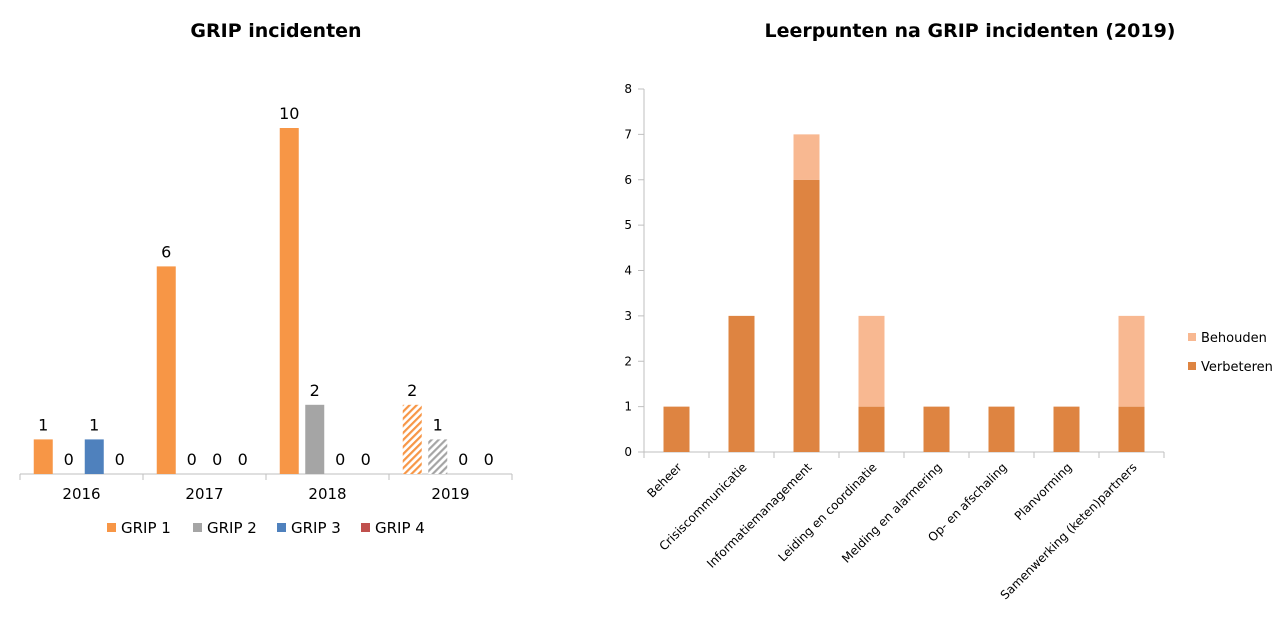  What do you see at coordinates (664, 480) in the screenshot?
I see `x-tick-label: Beheer` at bounding box center [664, 480].